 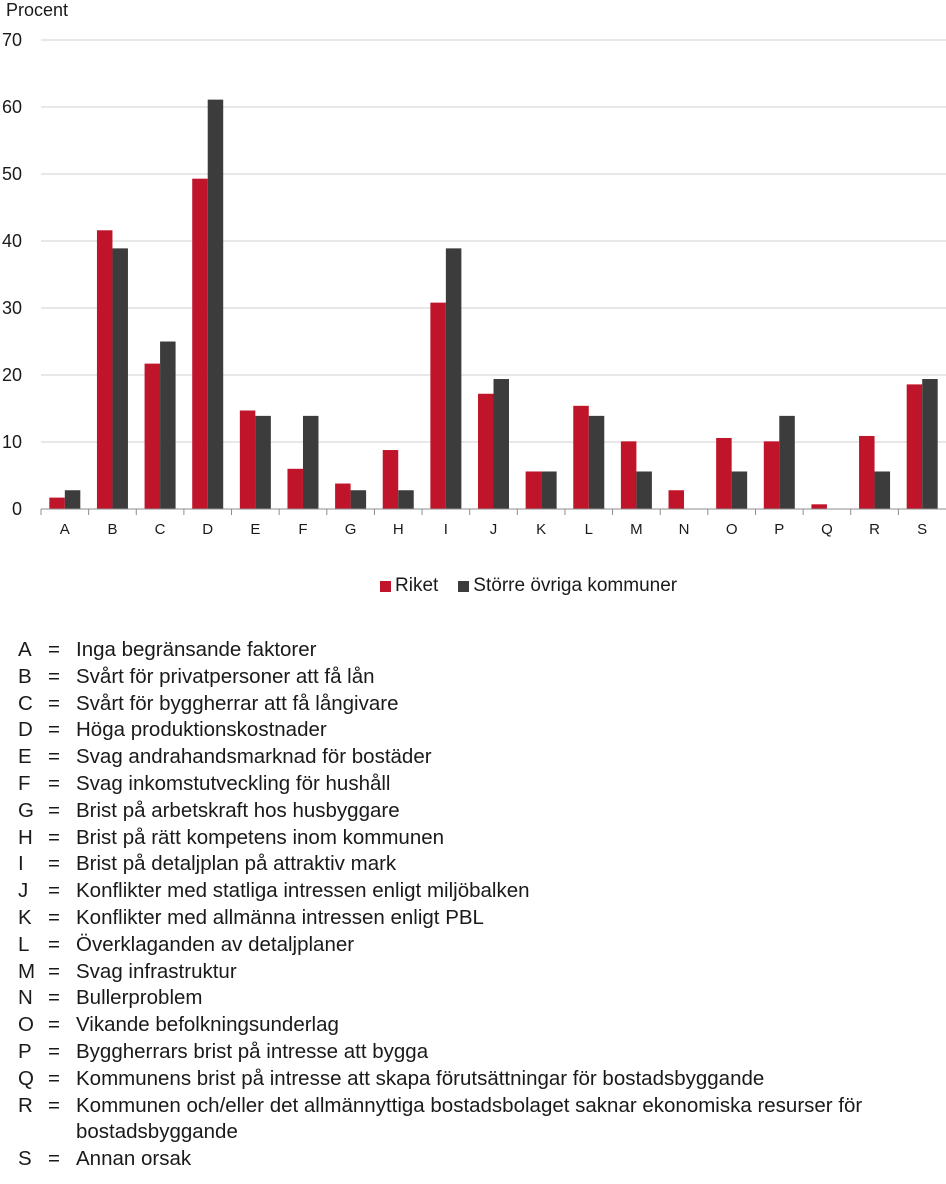 I want to click on key-code: S, so click(x=25, y=1159).